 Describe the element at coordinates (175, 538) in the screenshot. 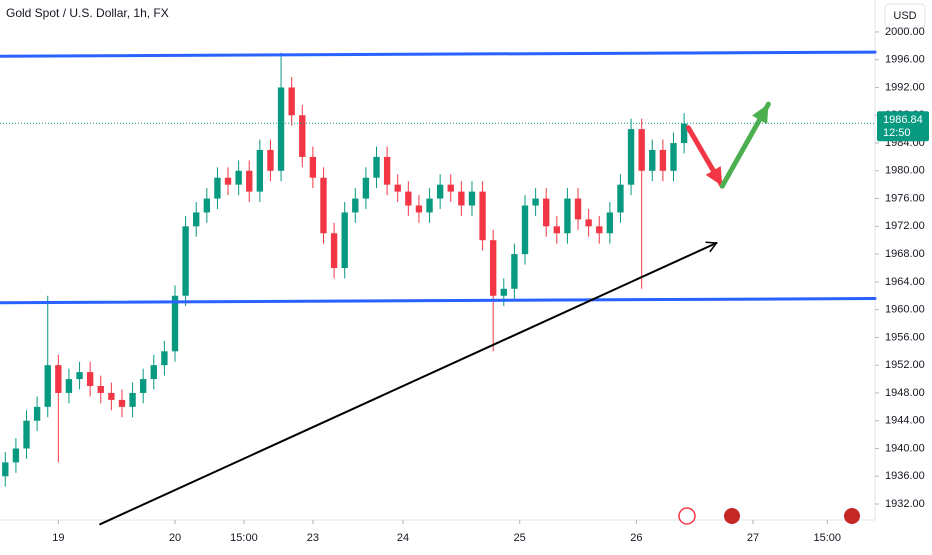

I see `x-tick-label: 20` at that location.